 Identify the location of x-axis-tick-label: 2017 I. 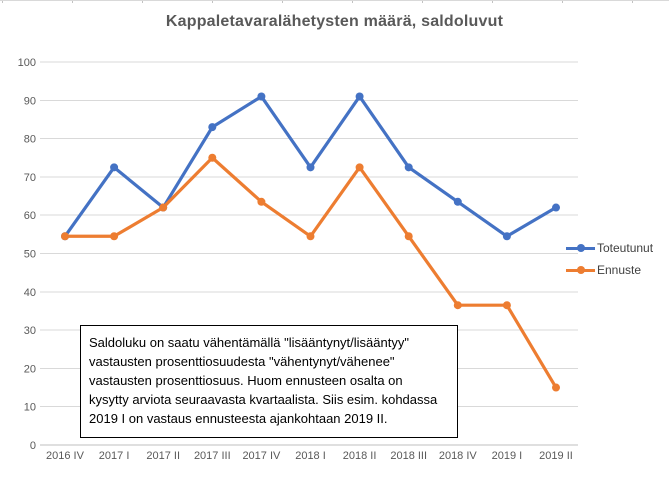
(114, 456).